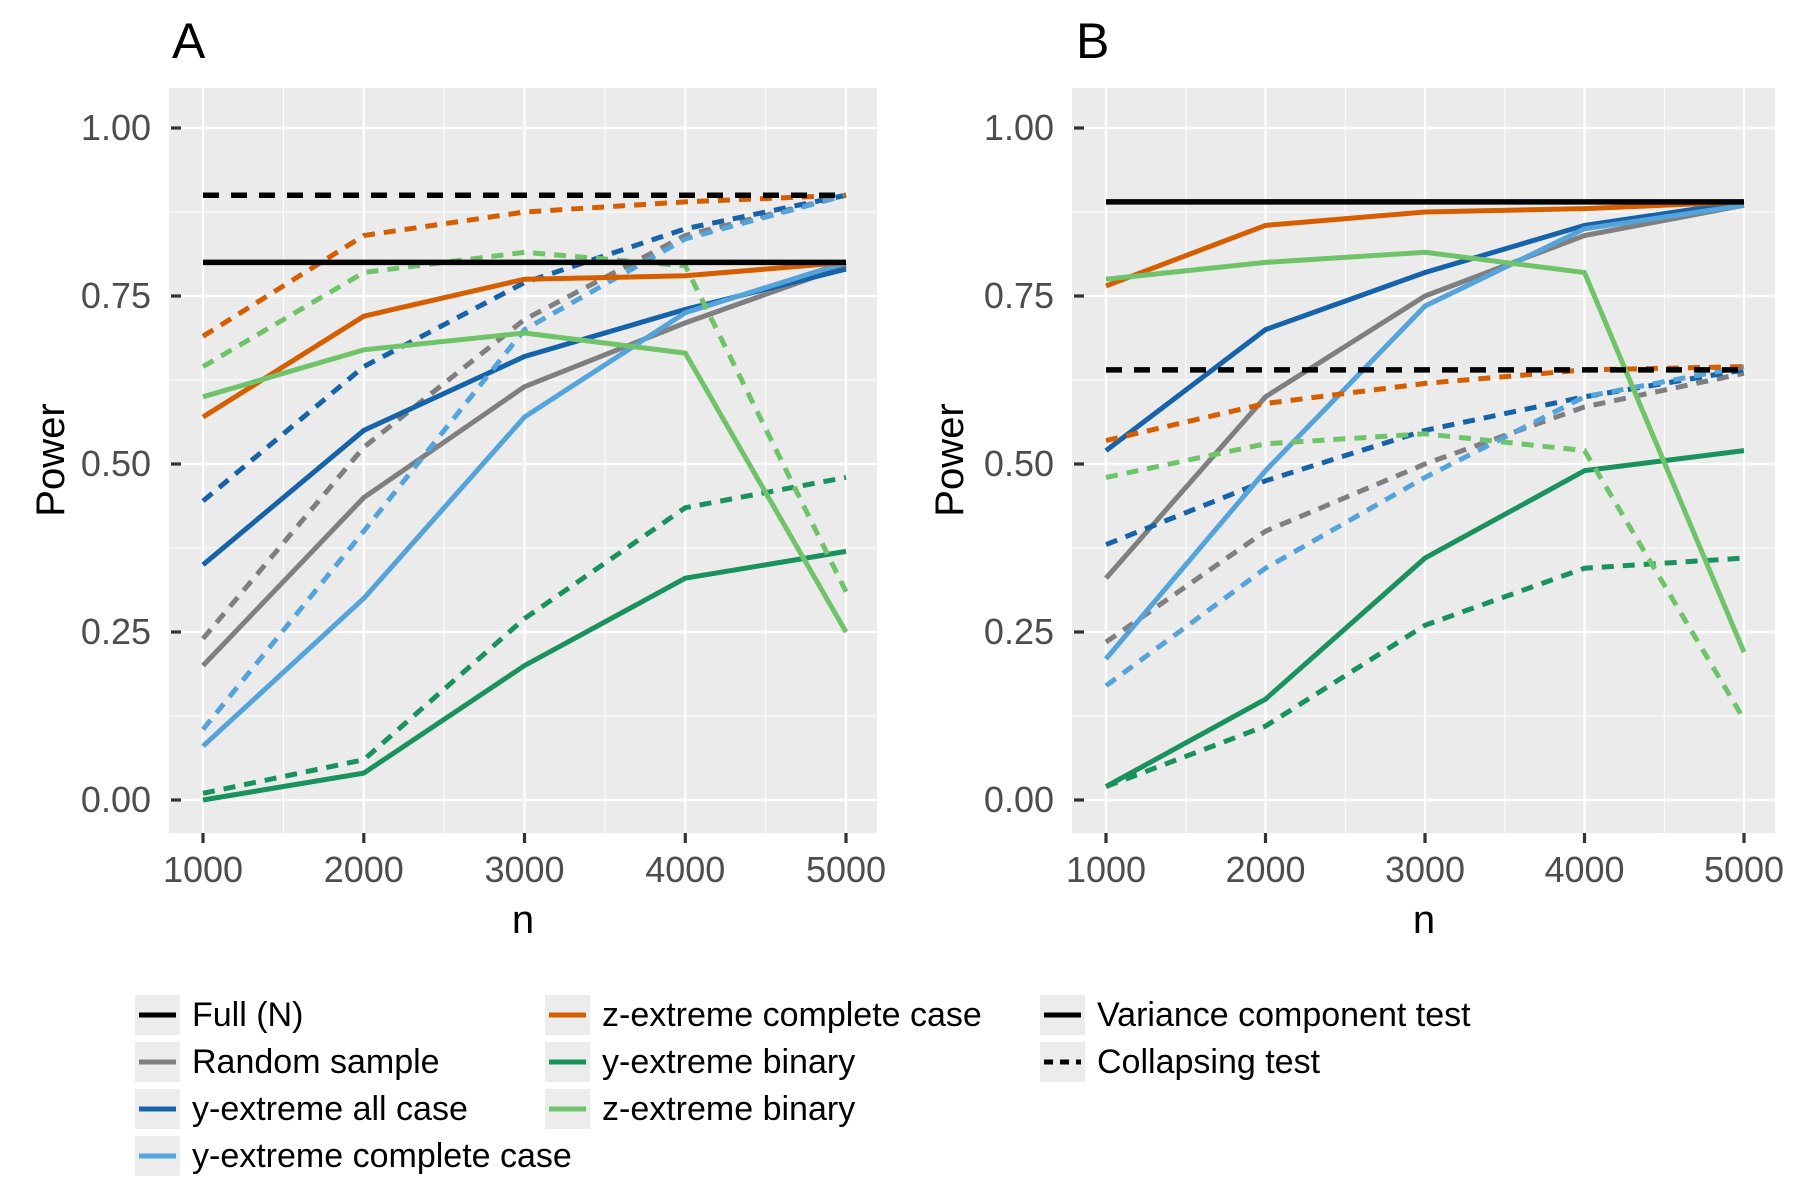  Describe the element at coordinates (330, 1108) in the screenshot. I see `legend-item-label: y-extreme all case` at that location.